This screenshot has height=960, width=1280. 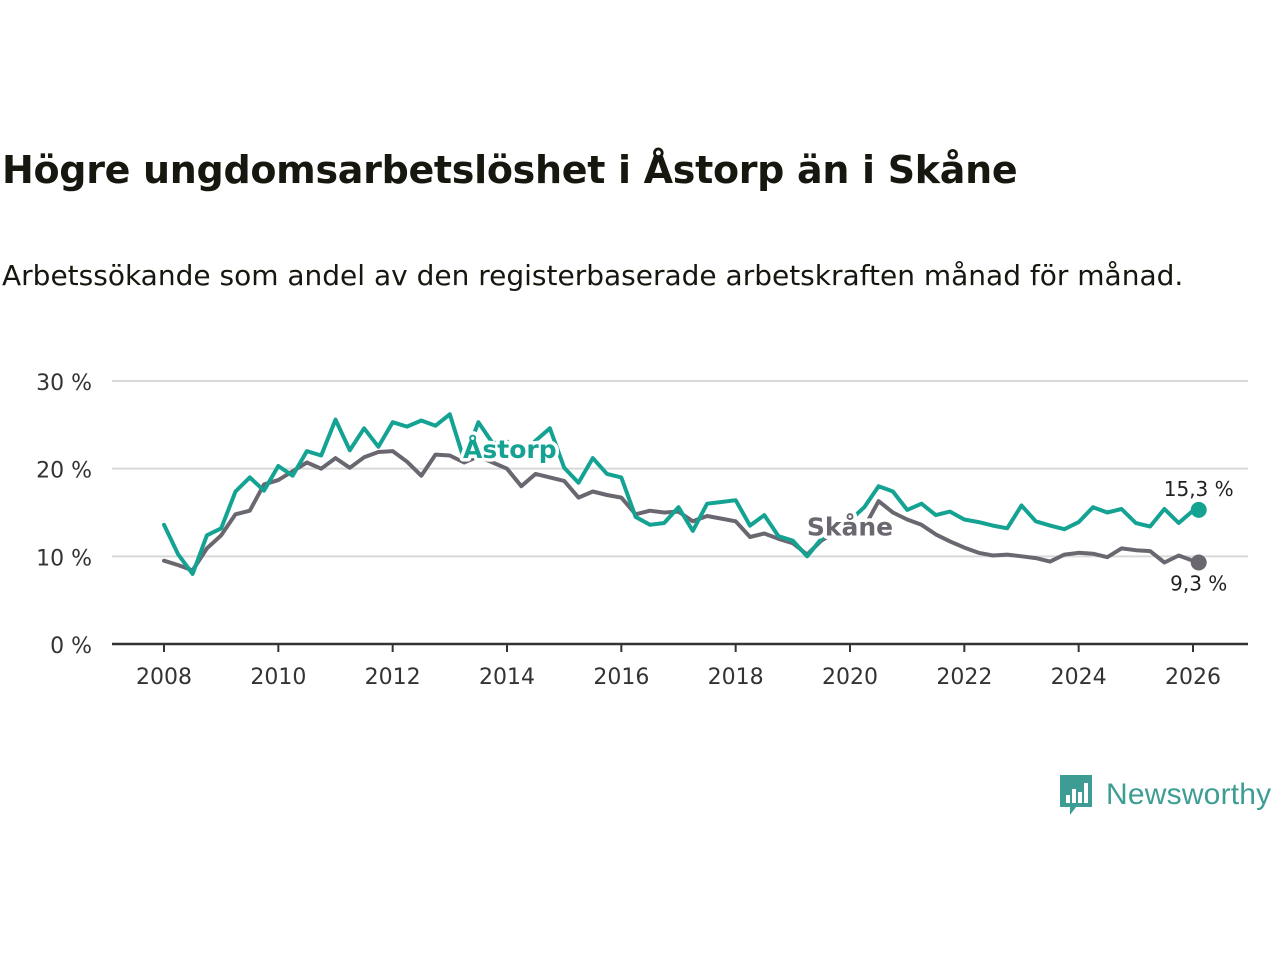 I want to click on end-point-astorp, so click(x=1198, y=509).